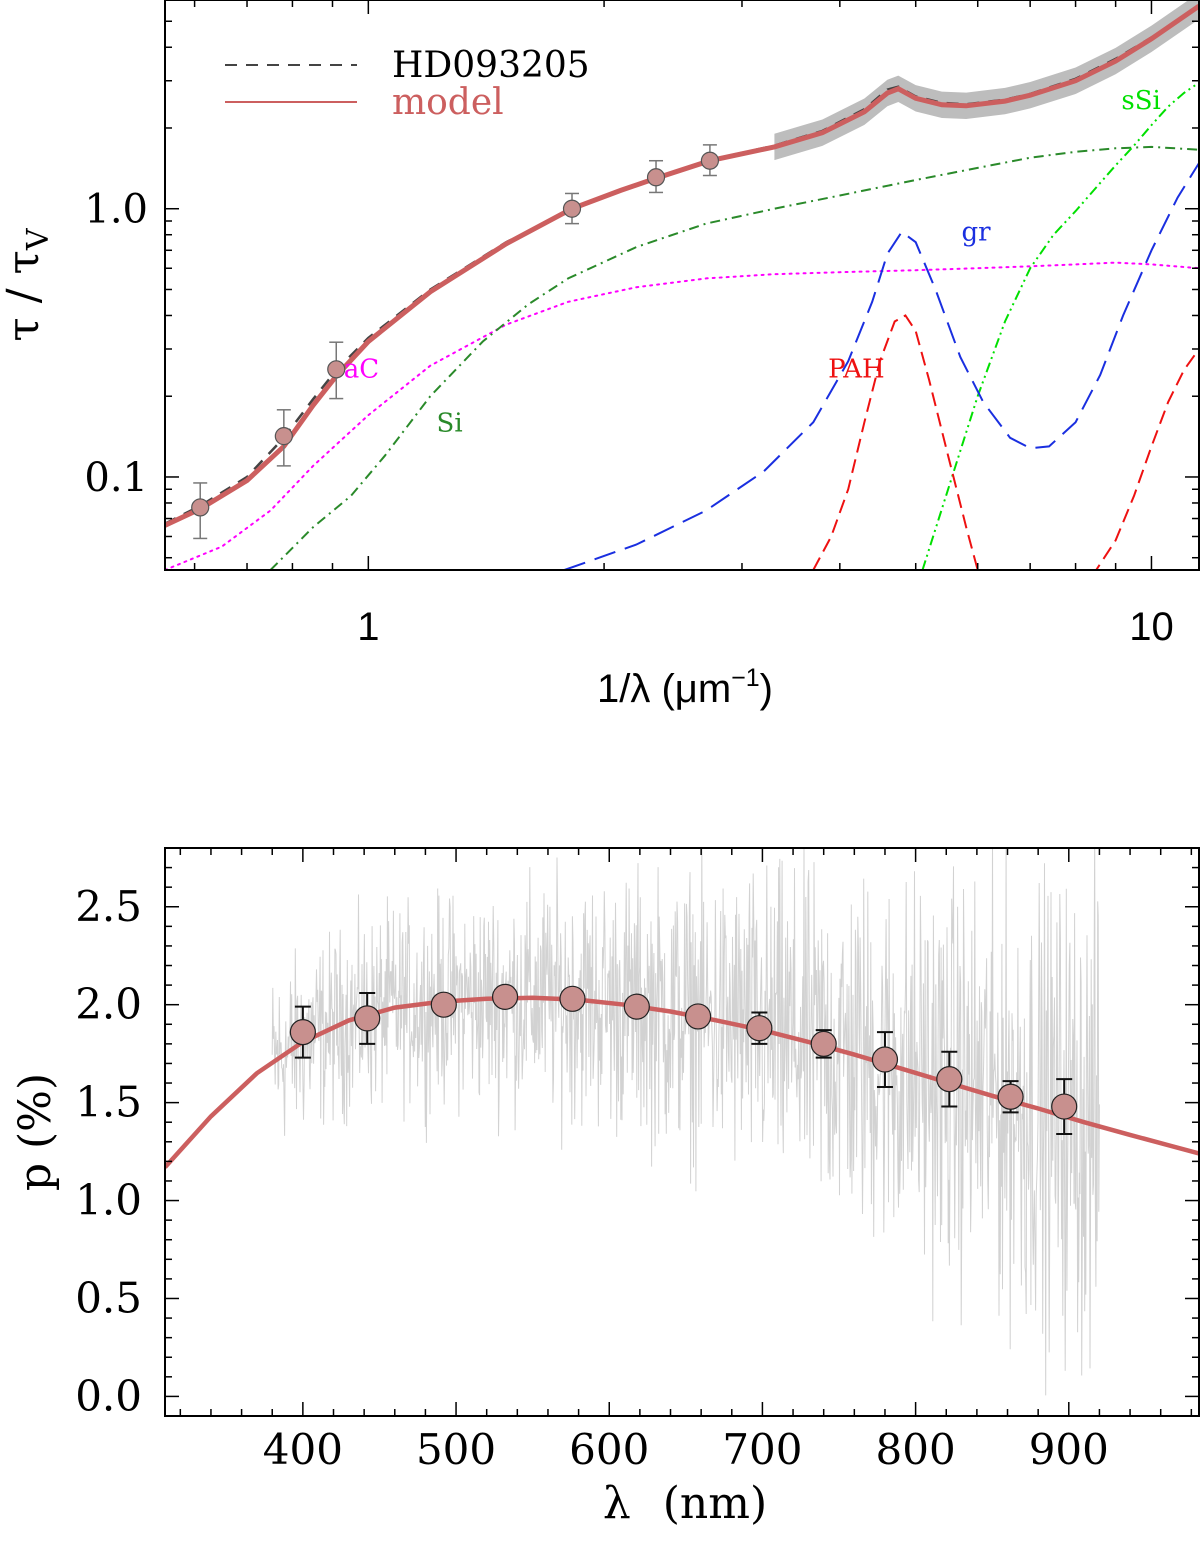 The width and height of the screenshot is (1200, 1561). What do you see at coordinates (303, 1449) in the screenshot?
I see `x-tick-label: 400` at bounding box center [303, 1449].